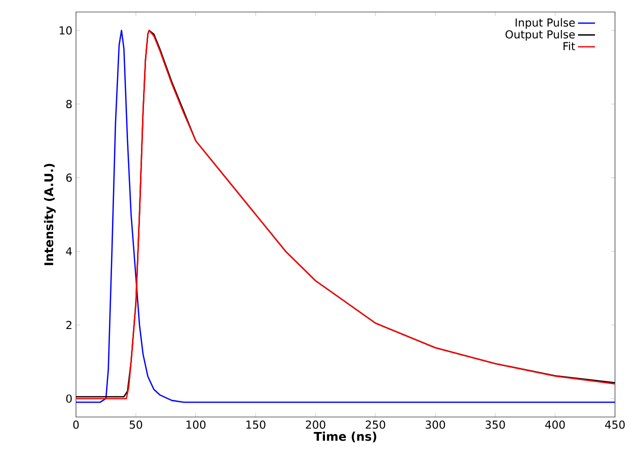  What do you see at coordinates (66, 30) in the screenshot?
I see `y-tick-label: 10` at bounding box center [66, 30].